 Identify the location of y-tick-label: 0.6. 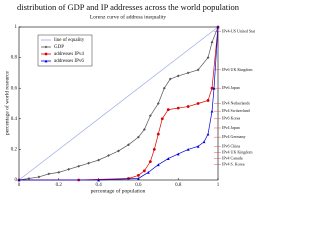
(14, 88).